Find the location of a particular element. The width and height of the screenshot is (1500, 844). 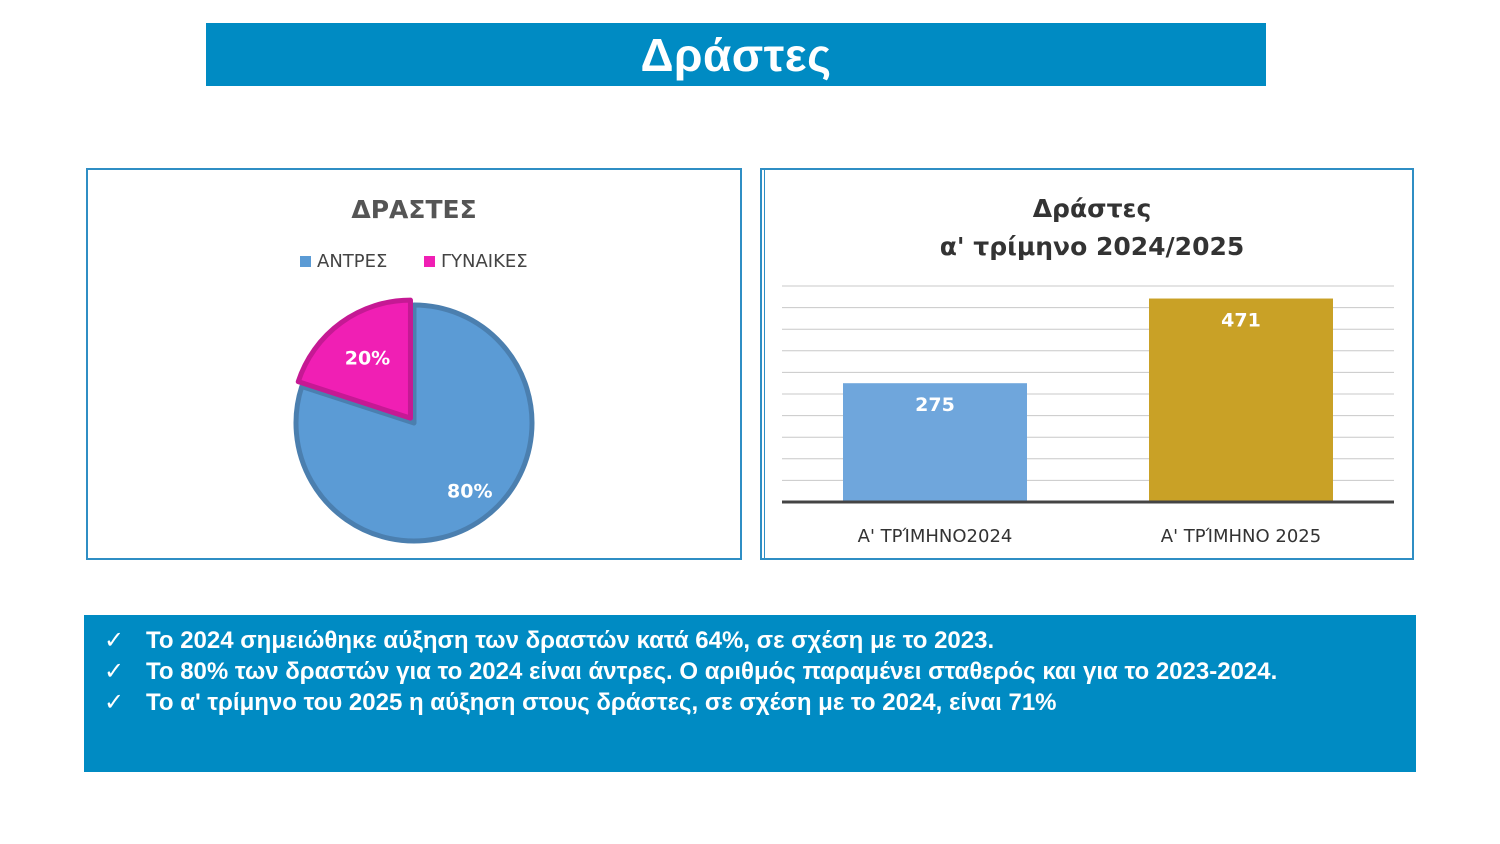

pie-data-label: 20% is located at coordinates (367, 358).